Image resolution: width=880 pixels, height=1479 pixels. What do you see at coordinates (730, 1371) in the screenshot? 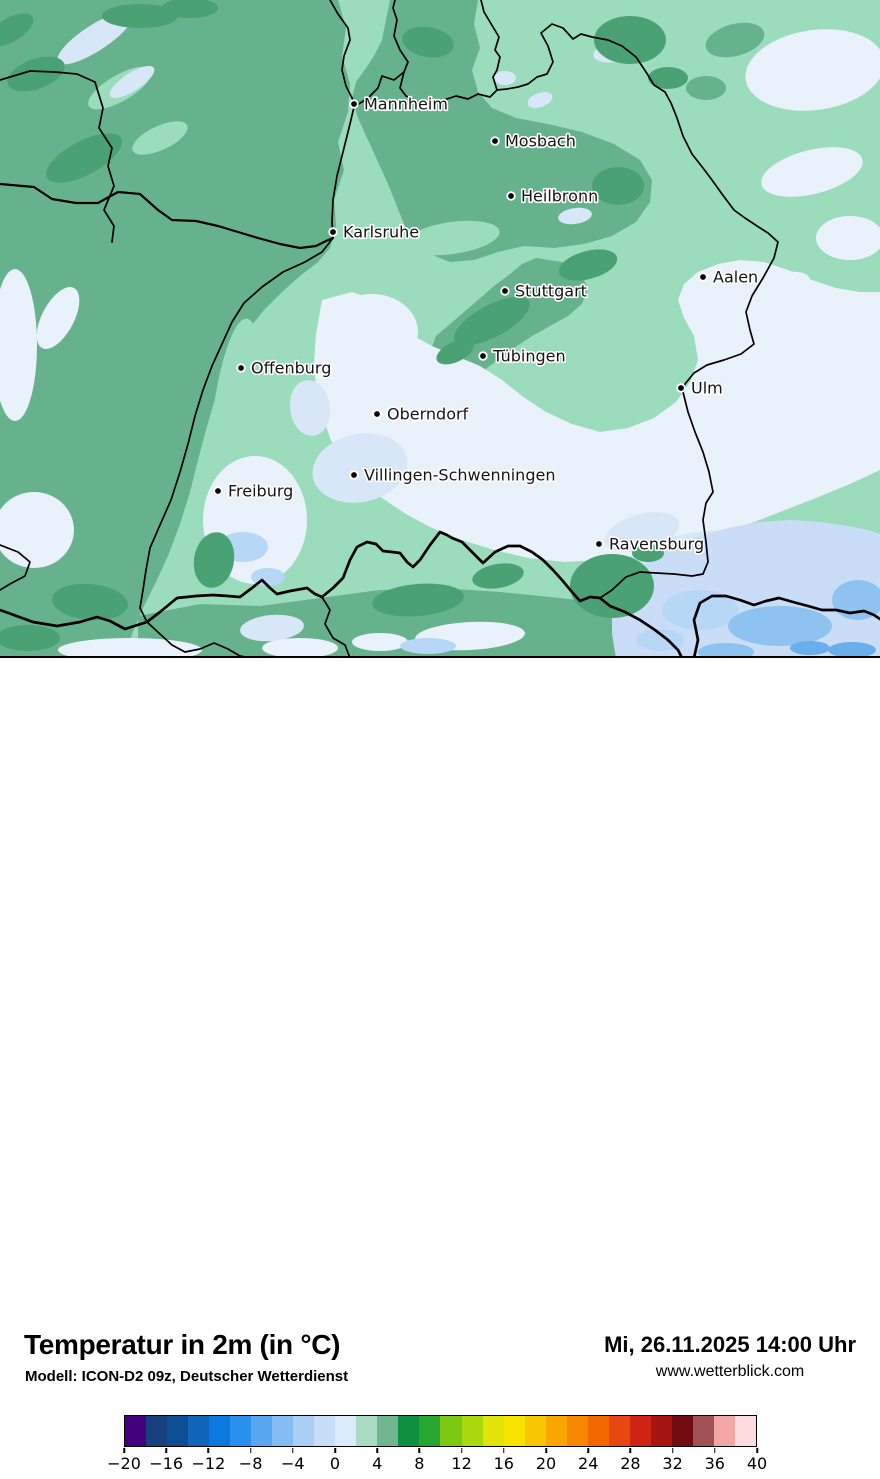
I see `website-url: www.wetterblick.com` at bounding box center [730, 1371].